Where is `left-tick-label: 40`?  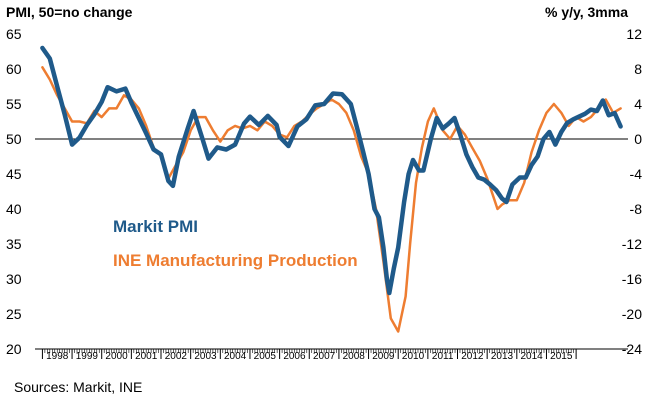
left-tick-label: 40 is located at coordinates (14, 209).